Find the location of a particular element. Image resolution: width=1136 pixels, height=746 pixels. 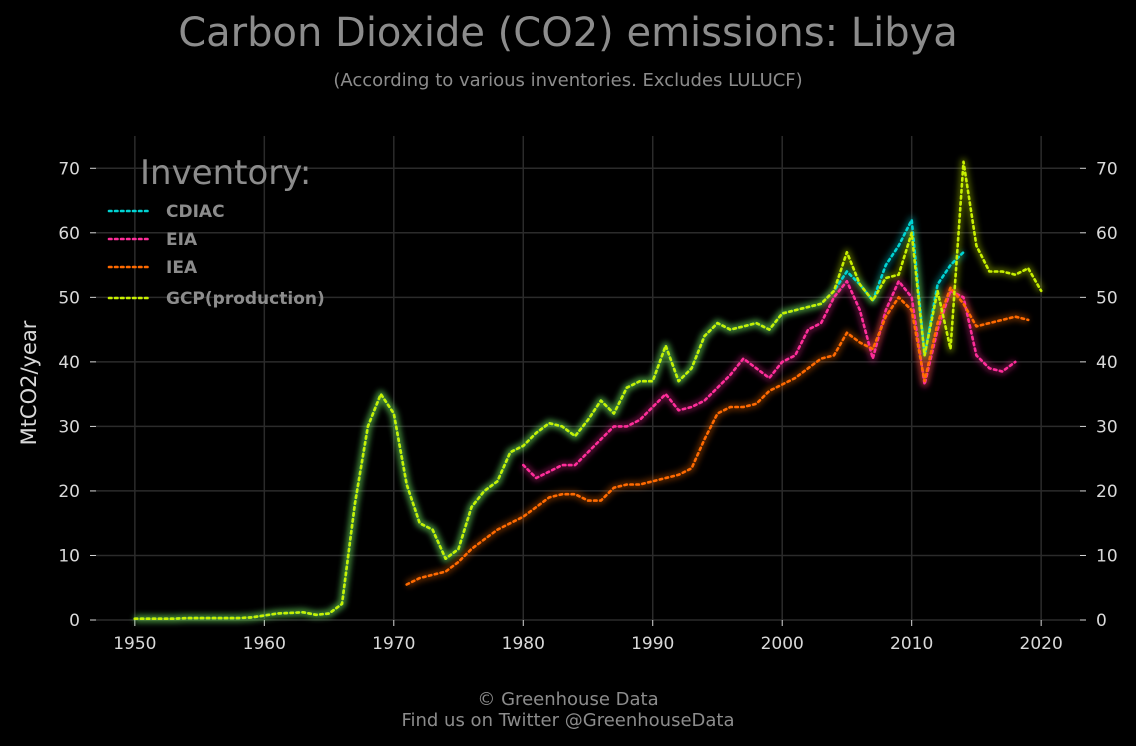

x-tick-label: 1950 is located at coordinates (134, 644).